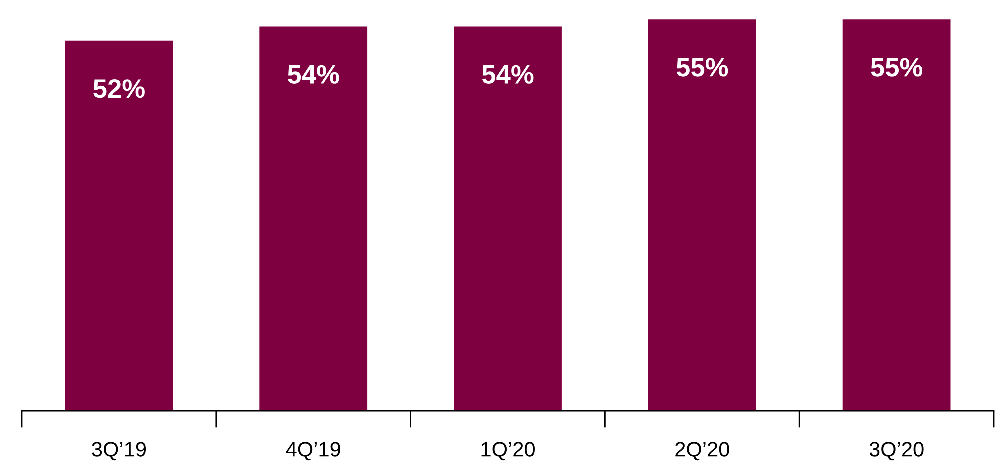 This screenshot has width=995, height=474. What do you see at coordinates (119, 89) in the screenshot?
I see `data-label: 52%` at bounding box center [119, 89].